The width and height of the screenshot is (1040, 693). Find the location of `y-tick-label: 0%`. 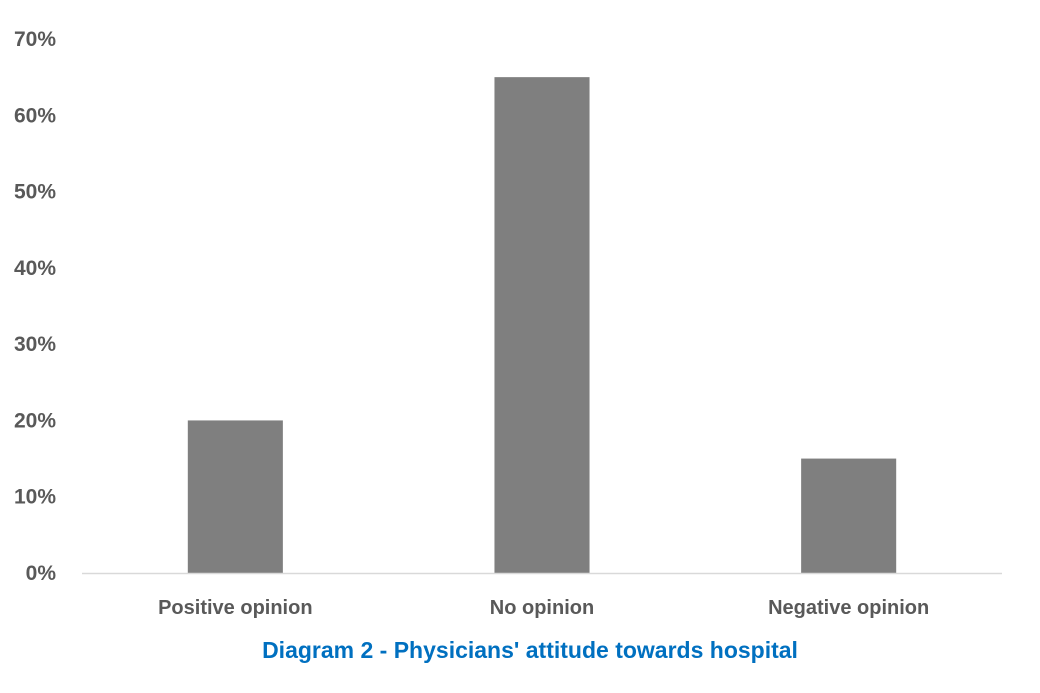

y-tick-label: 0% is located at coordinates (41, 573).